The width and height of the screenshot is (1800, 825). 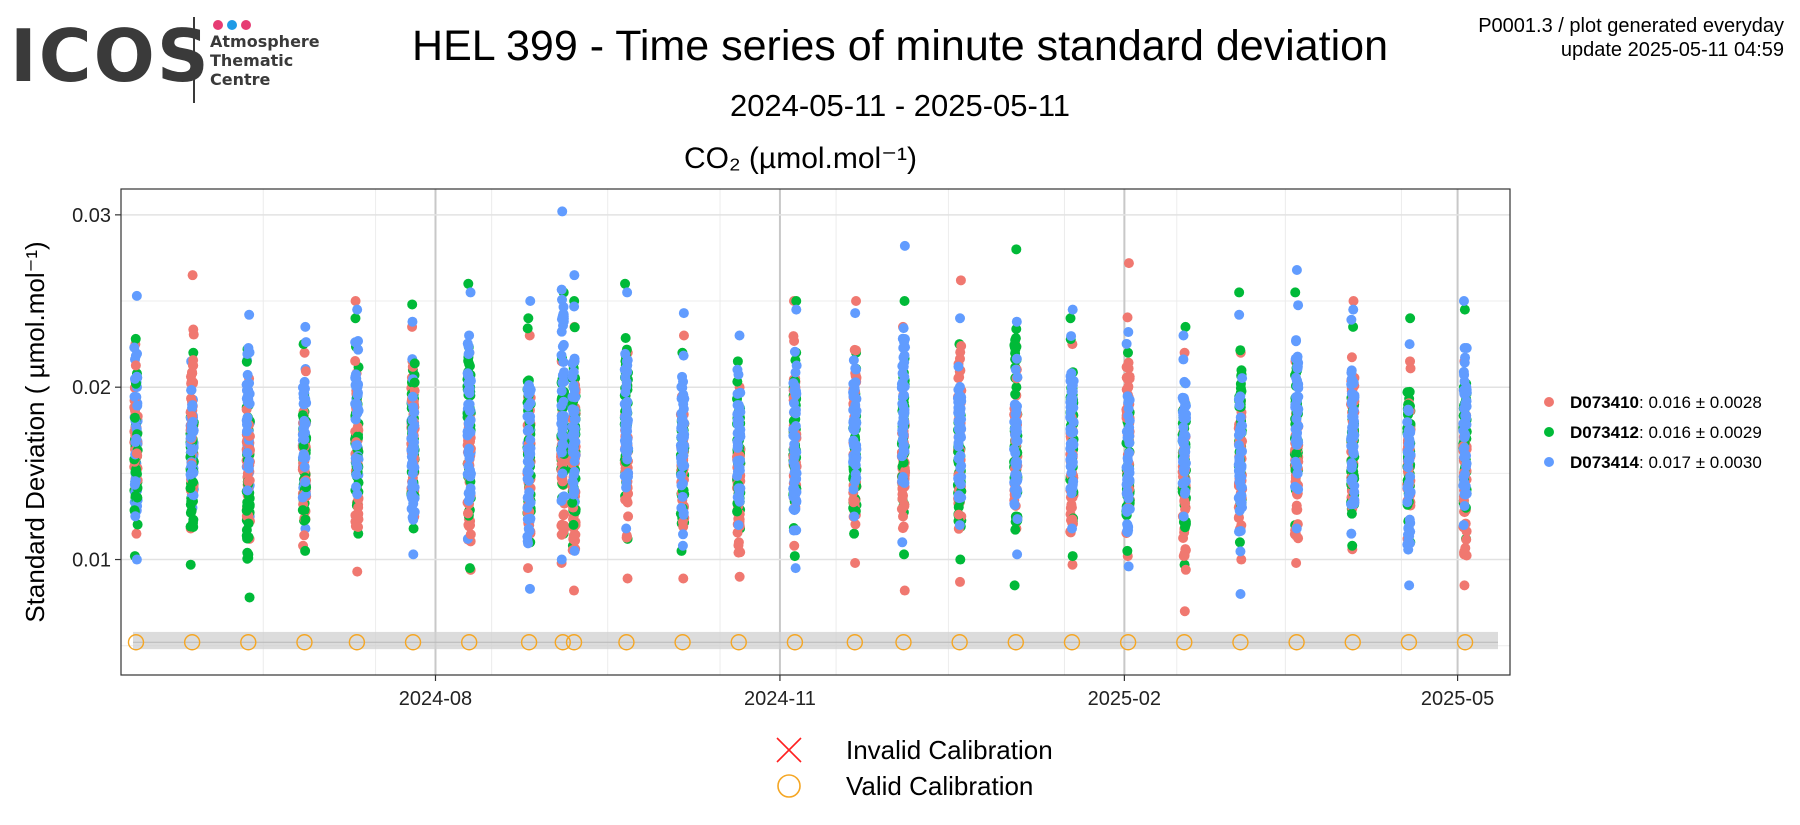 I want to click on legend-key-D073410, so click(x=1549, y=402).